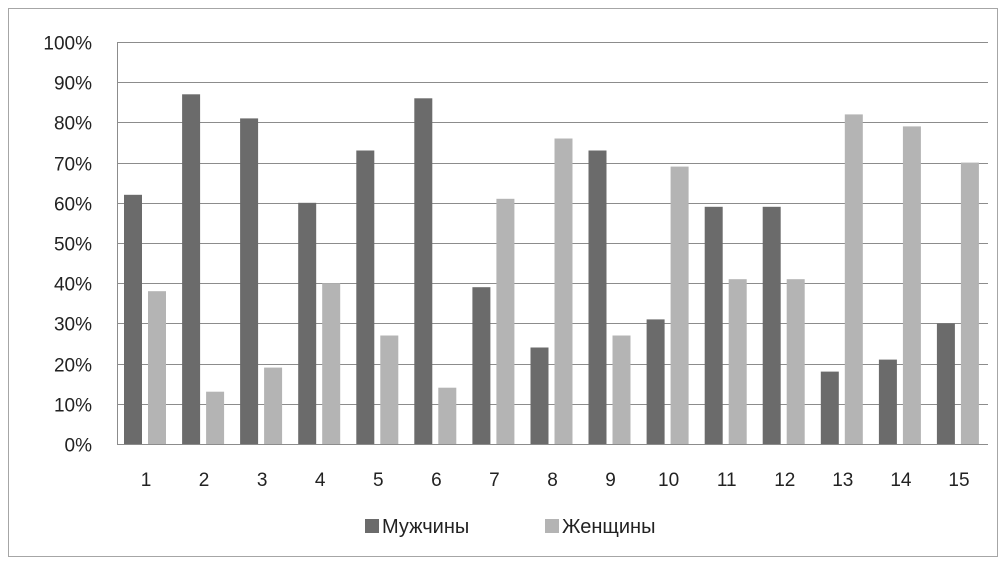  Describe the element at coordinates (727, 480) in the screenshot. I see `x-tick-label: 11` at that location.